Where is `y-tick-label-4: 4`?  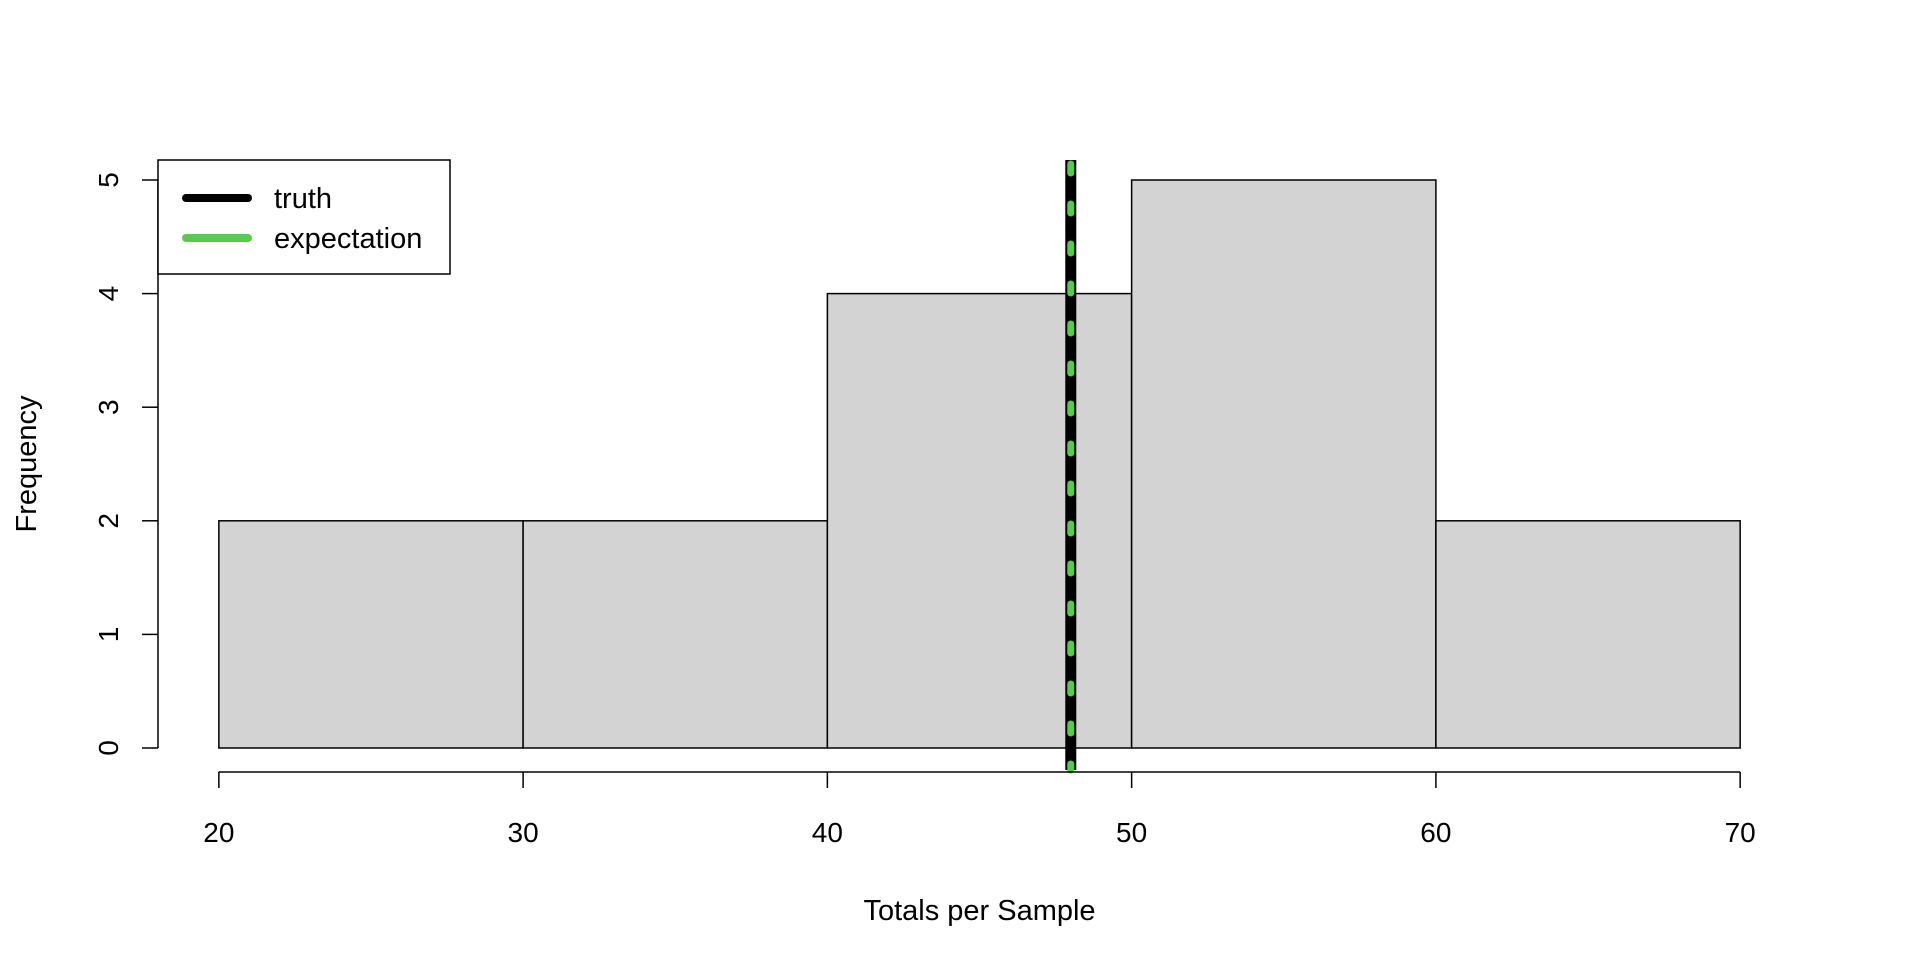 y-tick-label-4: 4 is located at coordinates (108, 294).